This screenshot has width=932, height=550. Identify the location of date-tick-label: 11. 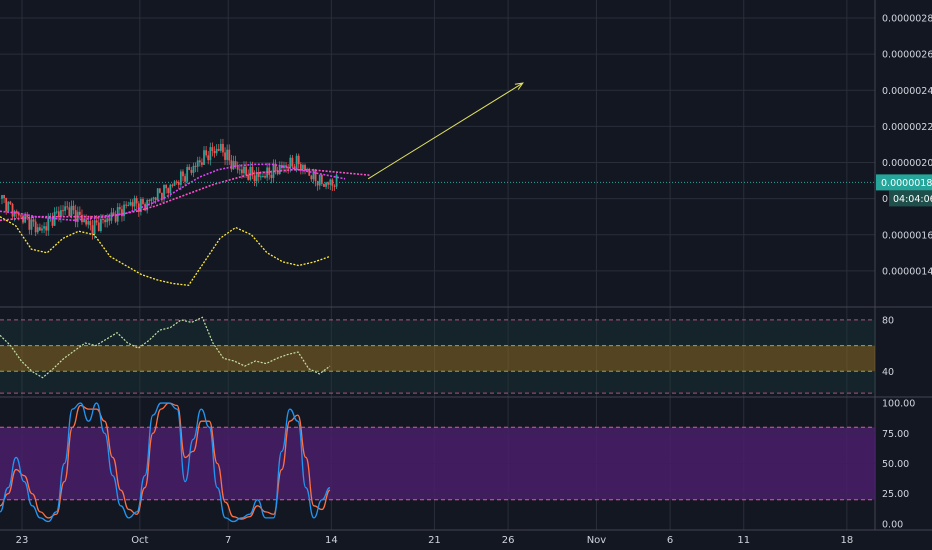
(743, 540).